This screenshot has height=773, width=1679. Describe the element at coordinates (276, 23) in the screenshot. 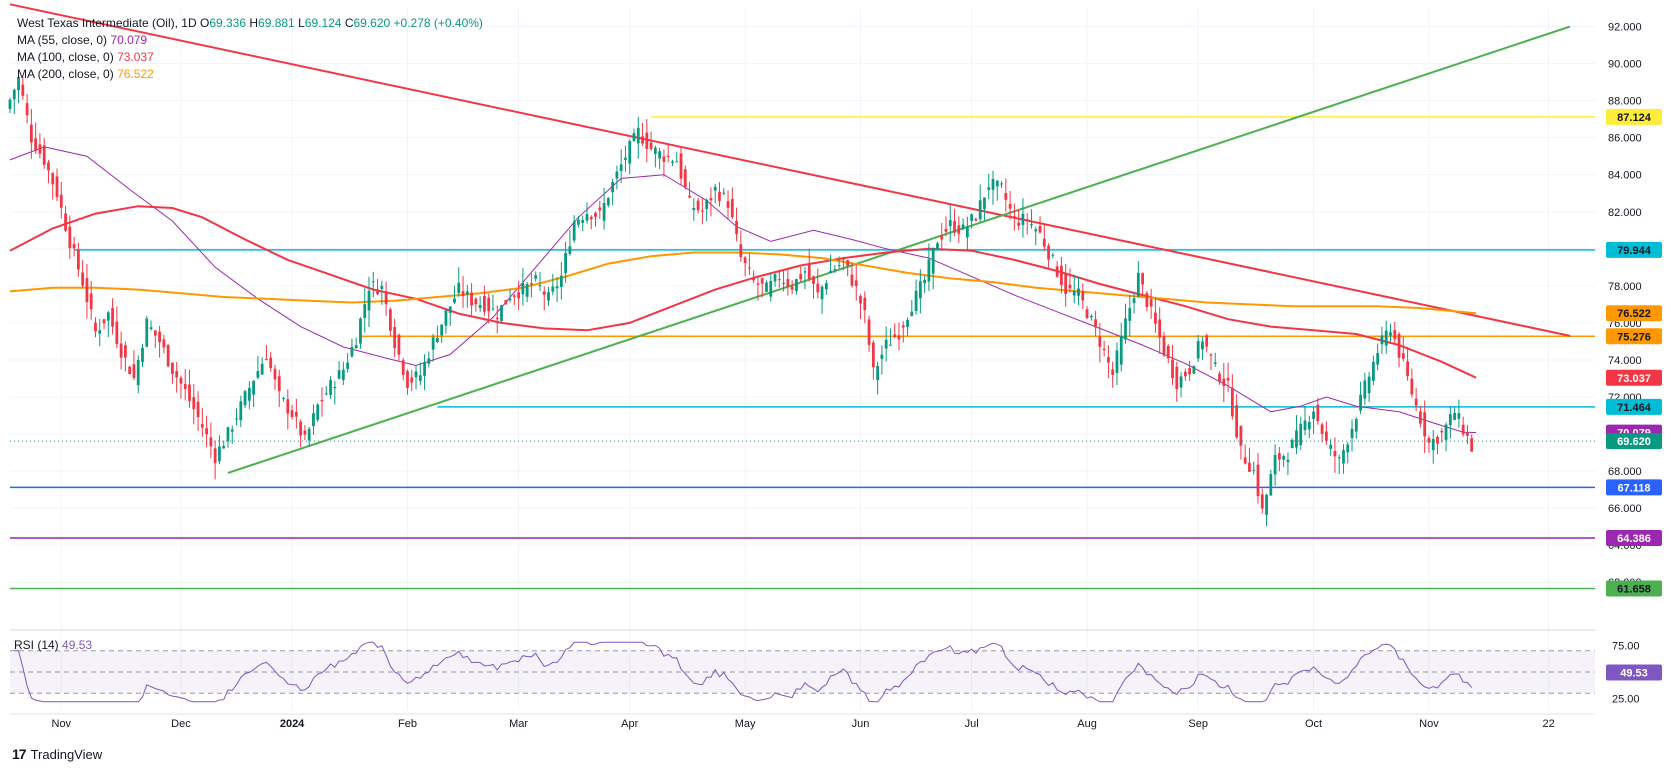

I see `high-value: 69.881` at that location.